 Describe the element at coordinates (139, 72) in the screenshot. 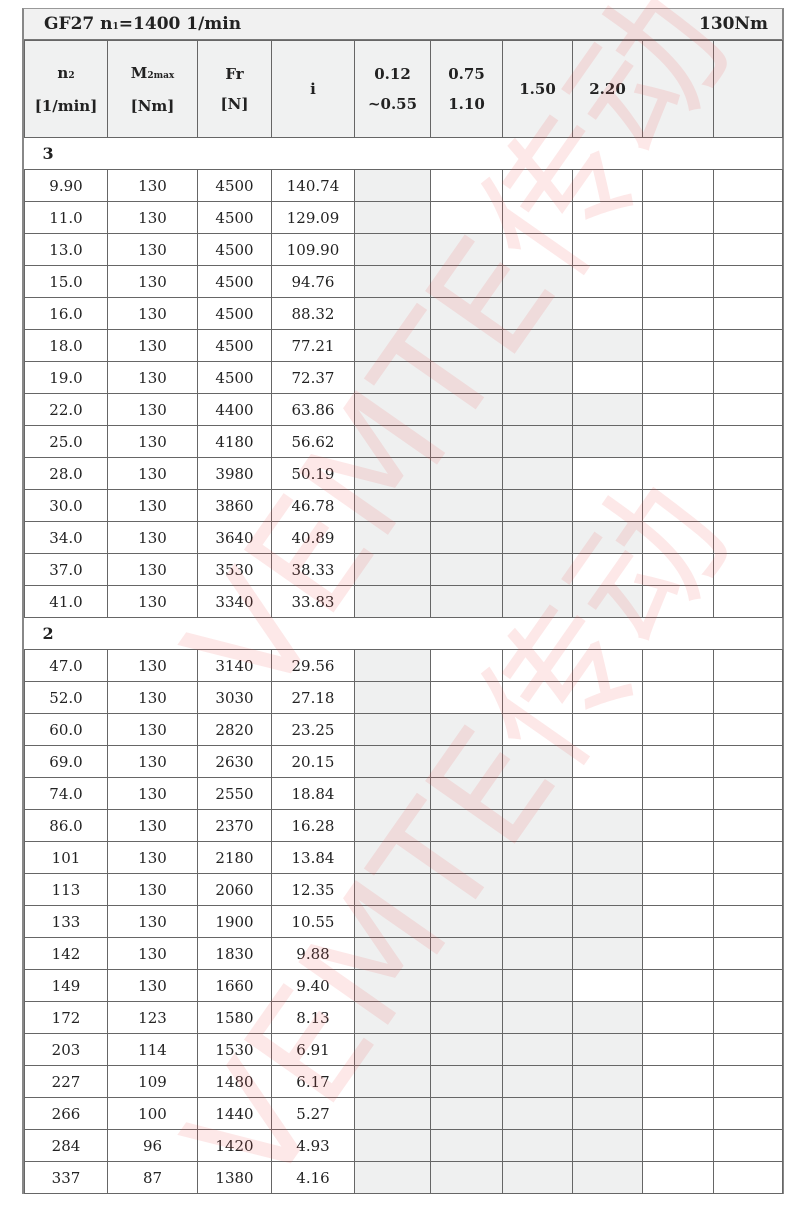

I see `header-line1: M` at that location.